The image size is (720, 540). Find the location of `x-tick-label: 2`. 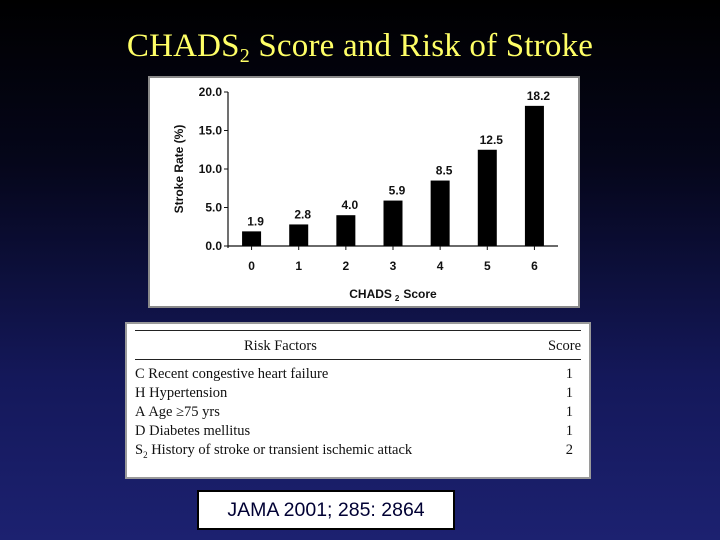

x-tick-label: 2 is located at coordinates (346, 266).